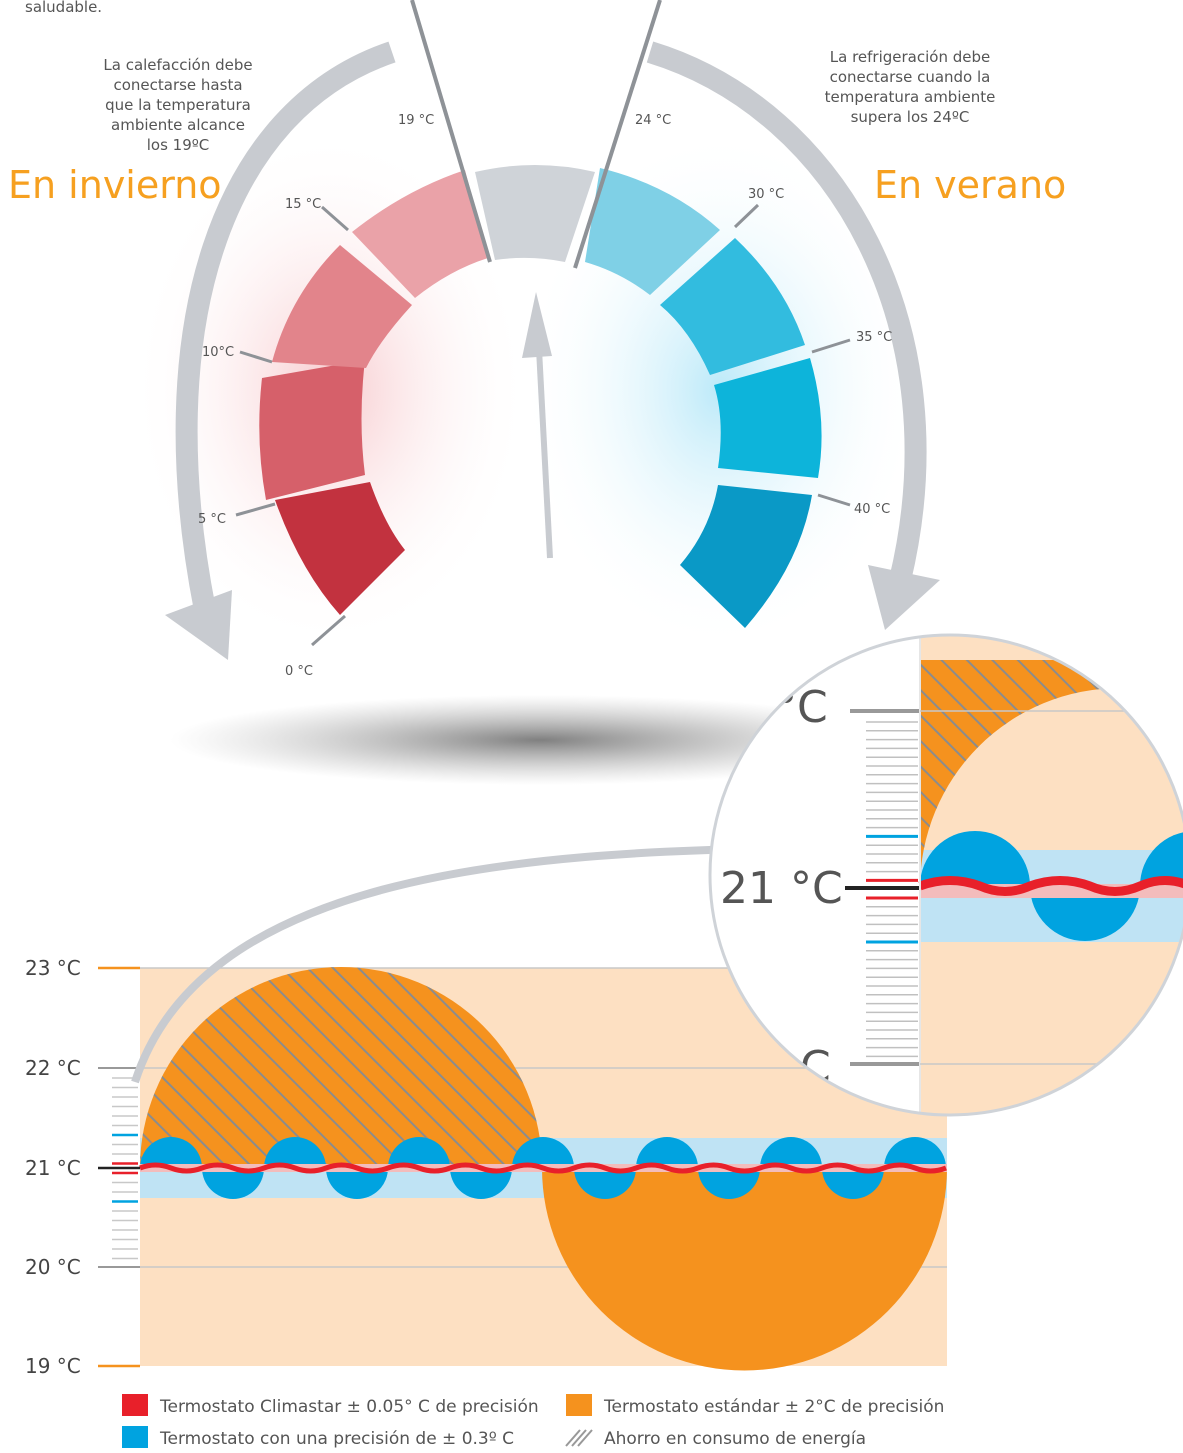 The width and height of the screenshot is (1183, 1453). What do you see at coordinates (125, 1168) in the screenshot?
I see `axis-scale` at bounding box center [125, 1168].